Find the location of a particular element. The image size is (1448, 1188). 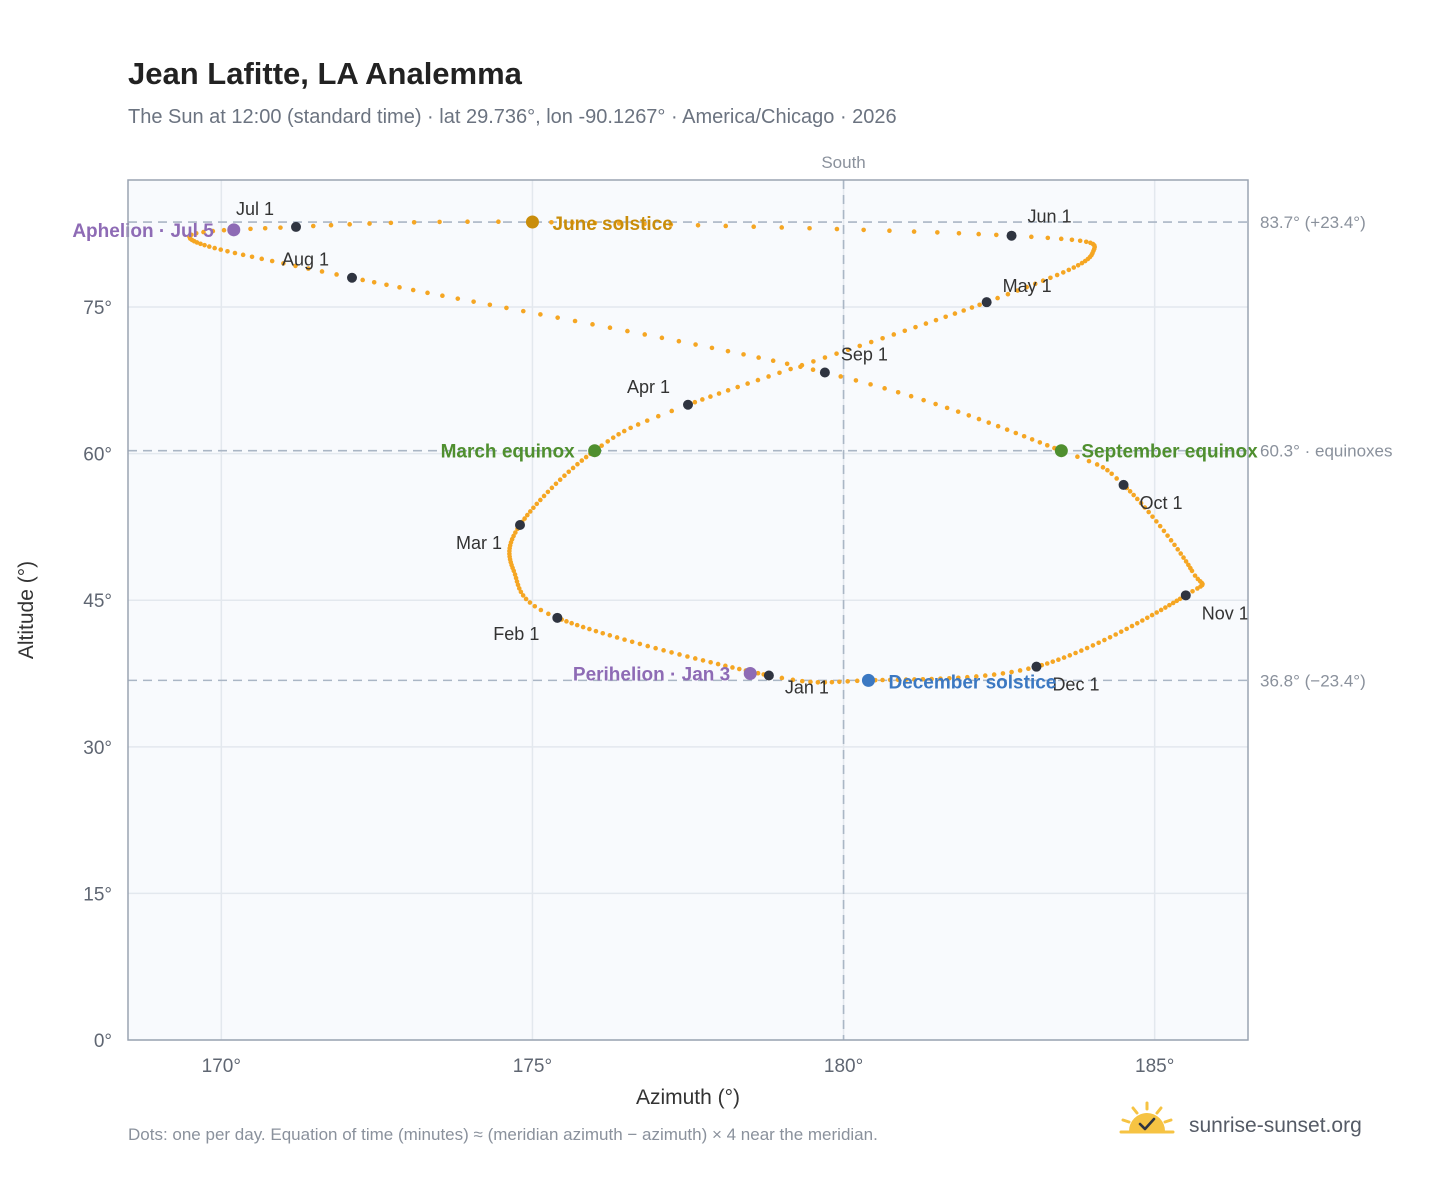

event-marker-label: Aphelion · Jul 5 is located at coordinates (143, 231).